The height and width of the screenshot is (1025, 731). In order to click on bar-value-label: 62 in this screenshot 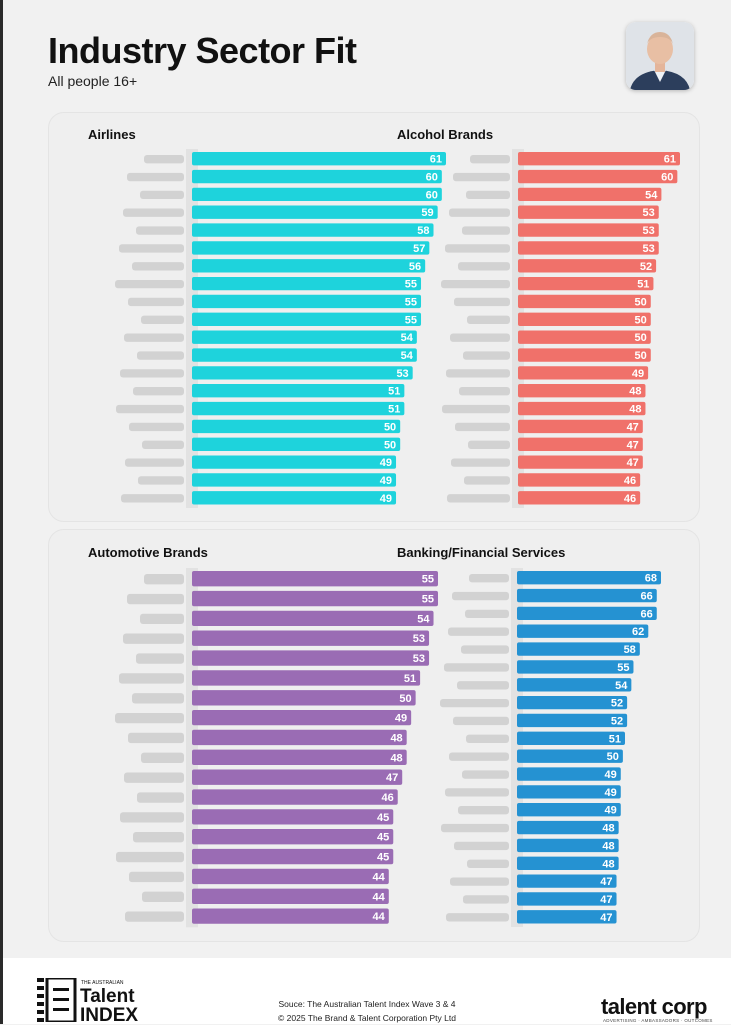, I will do `click(638, 632)`.